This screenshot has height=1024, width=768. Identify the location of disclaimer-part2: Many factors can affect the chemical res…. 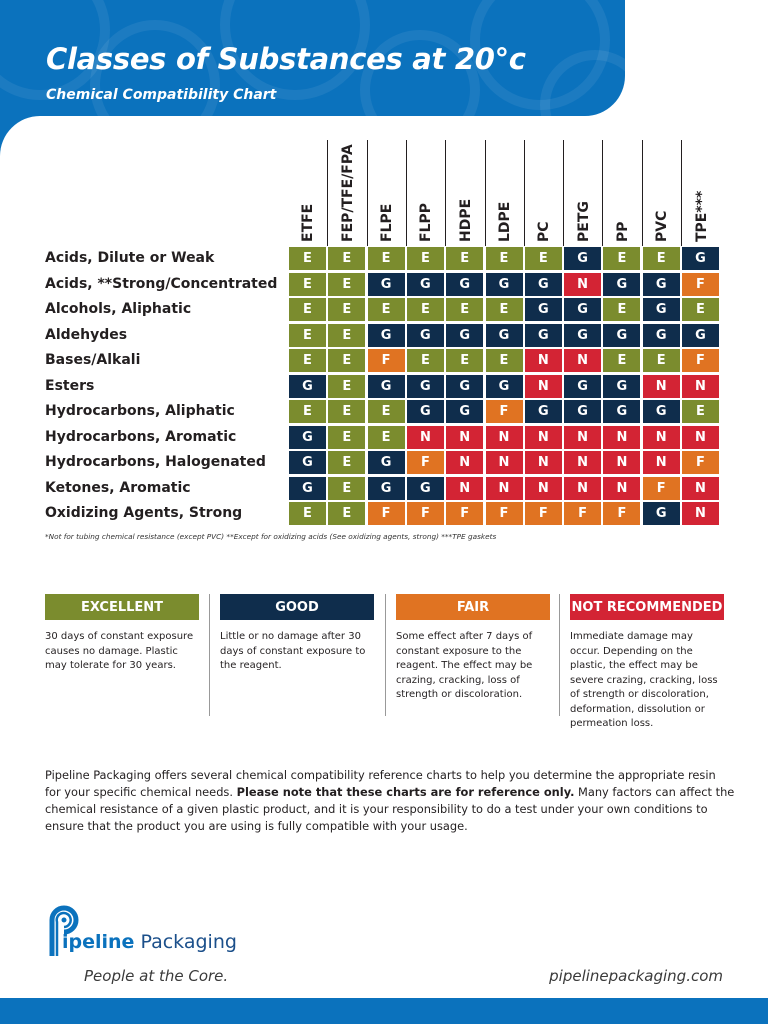
(390, 809).